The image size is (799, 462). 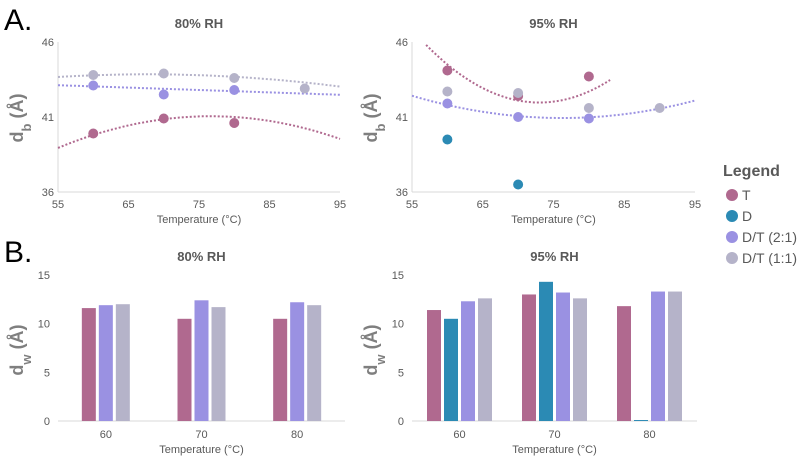 I want to click on x-tick-label: 65, so click(x=128, y=205).